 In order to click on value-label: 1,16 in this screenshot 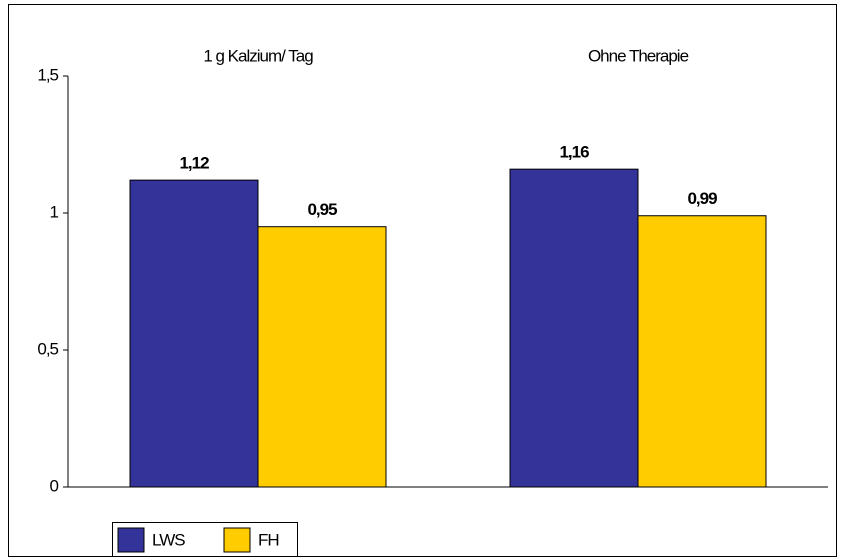, I will do `click(574, 152)`.